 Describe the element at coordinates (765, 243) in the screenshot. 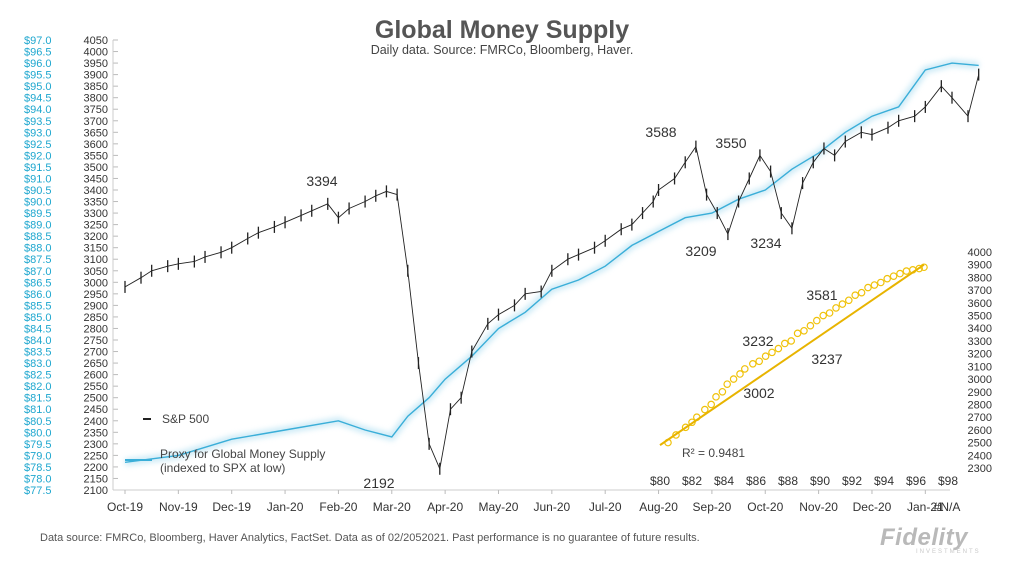

I see `peak-annotation: 3234` at that location.